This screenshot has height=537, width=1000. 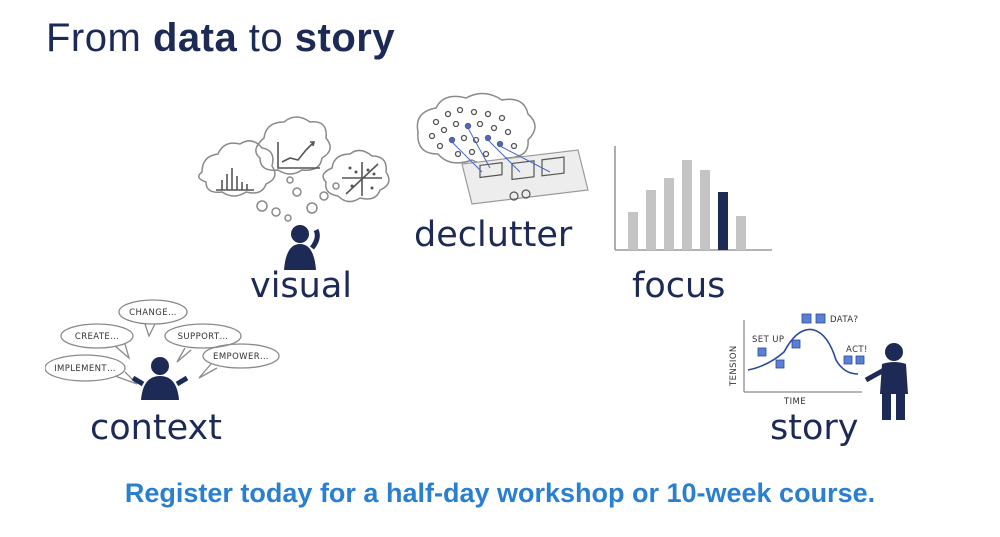 What do you see at coordinates (493, 235) in the screenshot?
I see `step-declutter-label: declutter` at bounding box center [493, 235].